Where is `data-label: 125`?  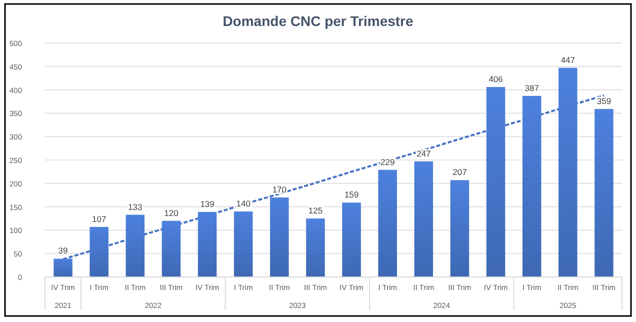 data-label: 125 is located at coordinates (315, 211).